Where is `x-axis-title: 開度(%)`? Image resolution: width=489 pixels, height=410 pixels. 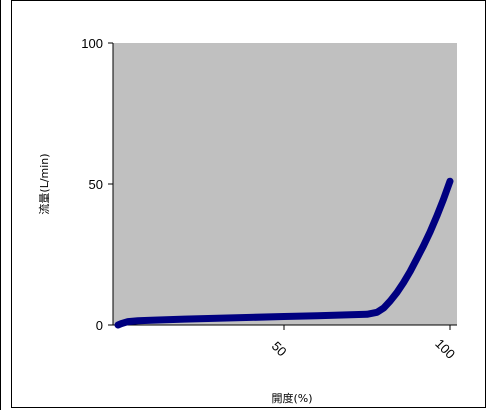 x-axis-title: 開度(%) is located at coordinates (291, 398).